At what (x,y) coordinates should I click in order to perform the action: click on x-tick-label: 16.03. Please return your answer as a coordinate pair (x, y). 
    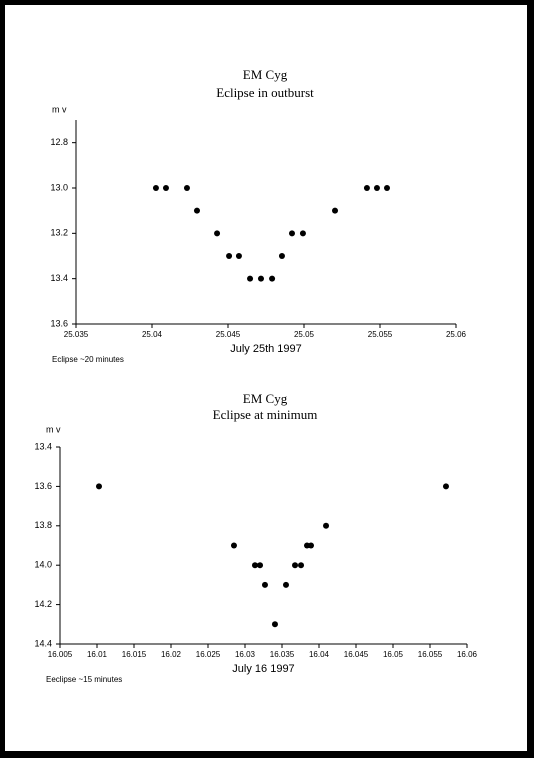
    Looking at the image, I should click on (245, 654).